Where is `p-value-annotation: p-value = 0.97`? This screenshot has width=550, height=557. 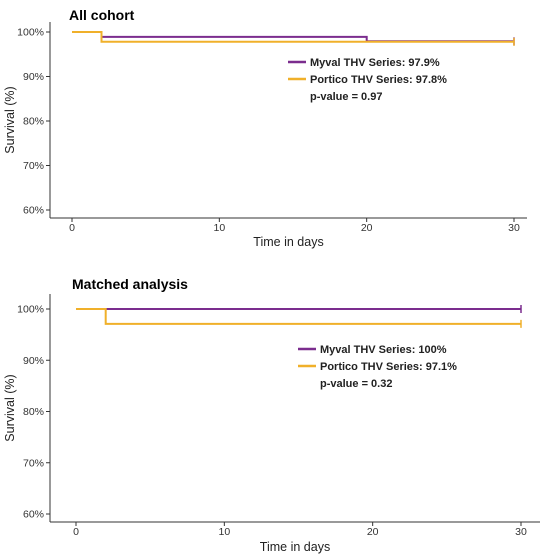
p-value-annotation: p-value = 0.97 is located at coordinates (346, 97).